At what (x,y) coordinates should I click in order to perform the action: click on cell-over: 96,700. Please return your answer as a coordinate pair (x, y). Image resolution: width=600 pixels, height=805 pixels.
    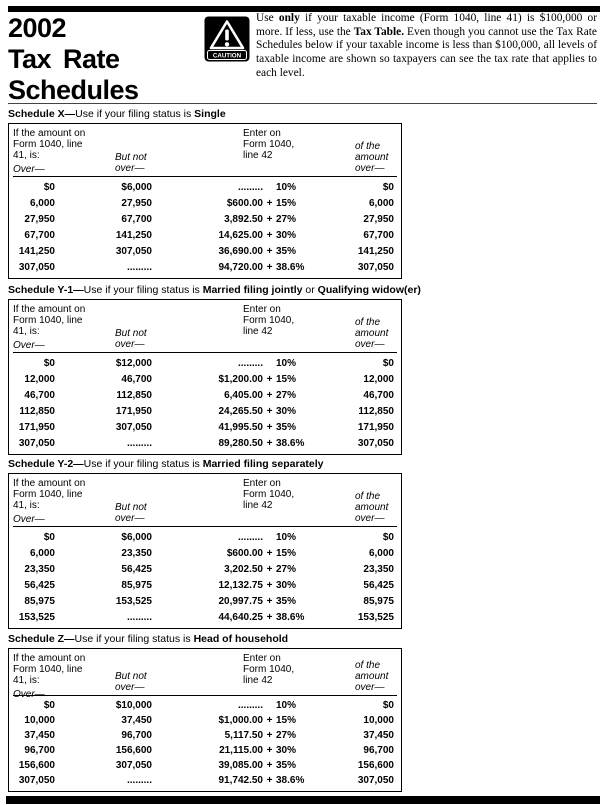
    Looking at the image, I should click on (39, 750).